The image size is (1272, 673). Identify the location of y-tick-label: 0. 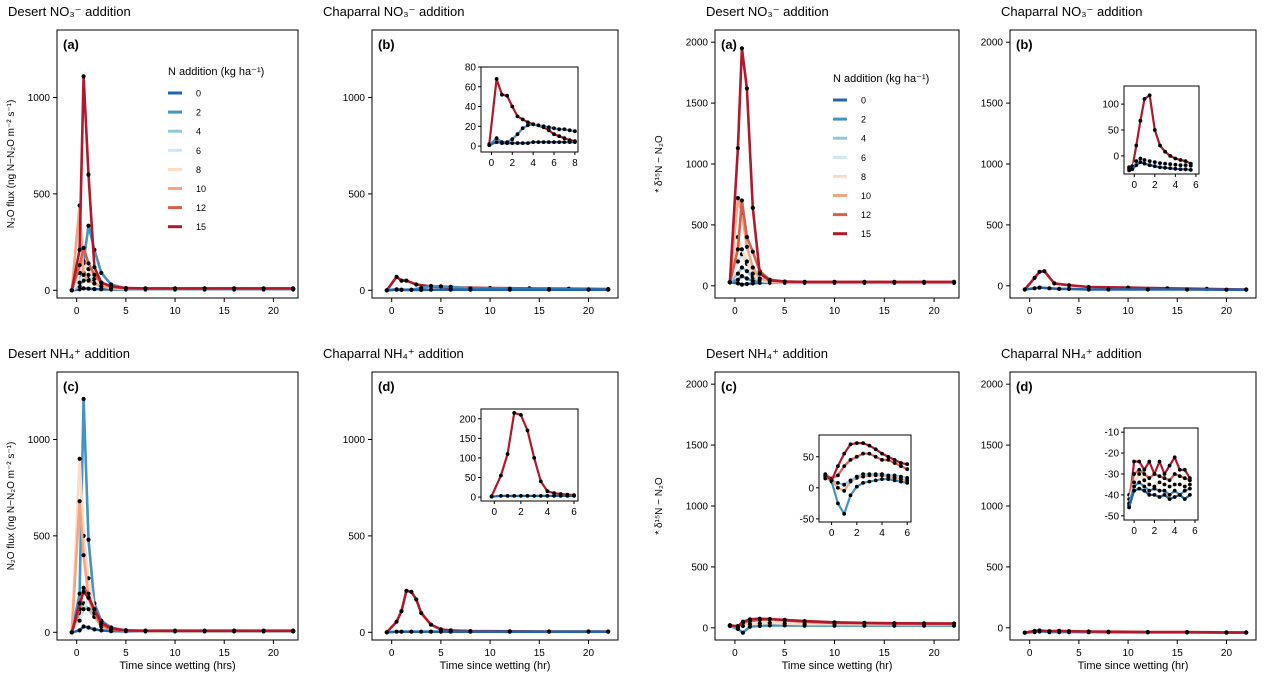
(362, 291).